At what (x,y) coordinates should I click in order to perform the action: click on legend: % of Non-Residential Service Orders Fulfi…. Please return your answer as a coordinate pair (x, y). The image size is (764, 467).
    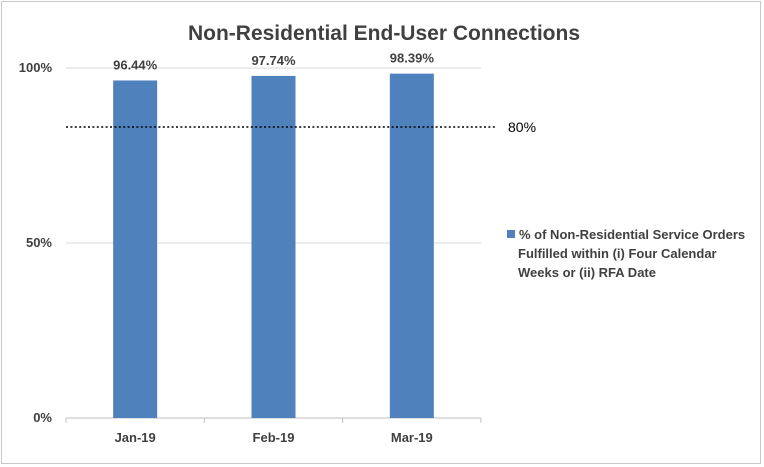
    Looking at the image, I should click on (626, 253).